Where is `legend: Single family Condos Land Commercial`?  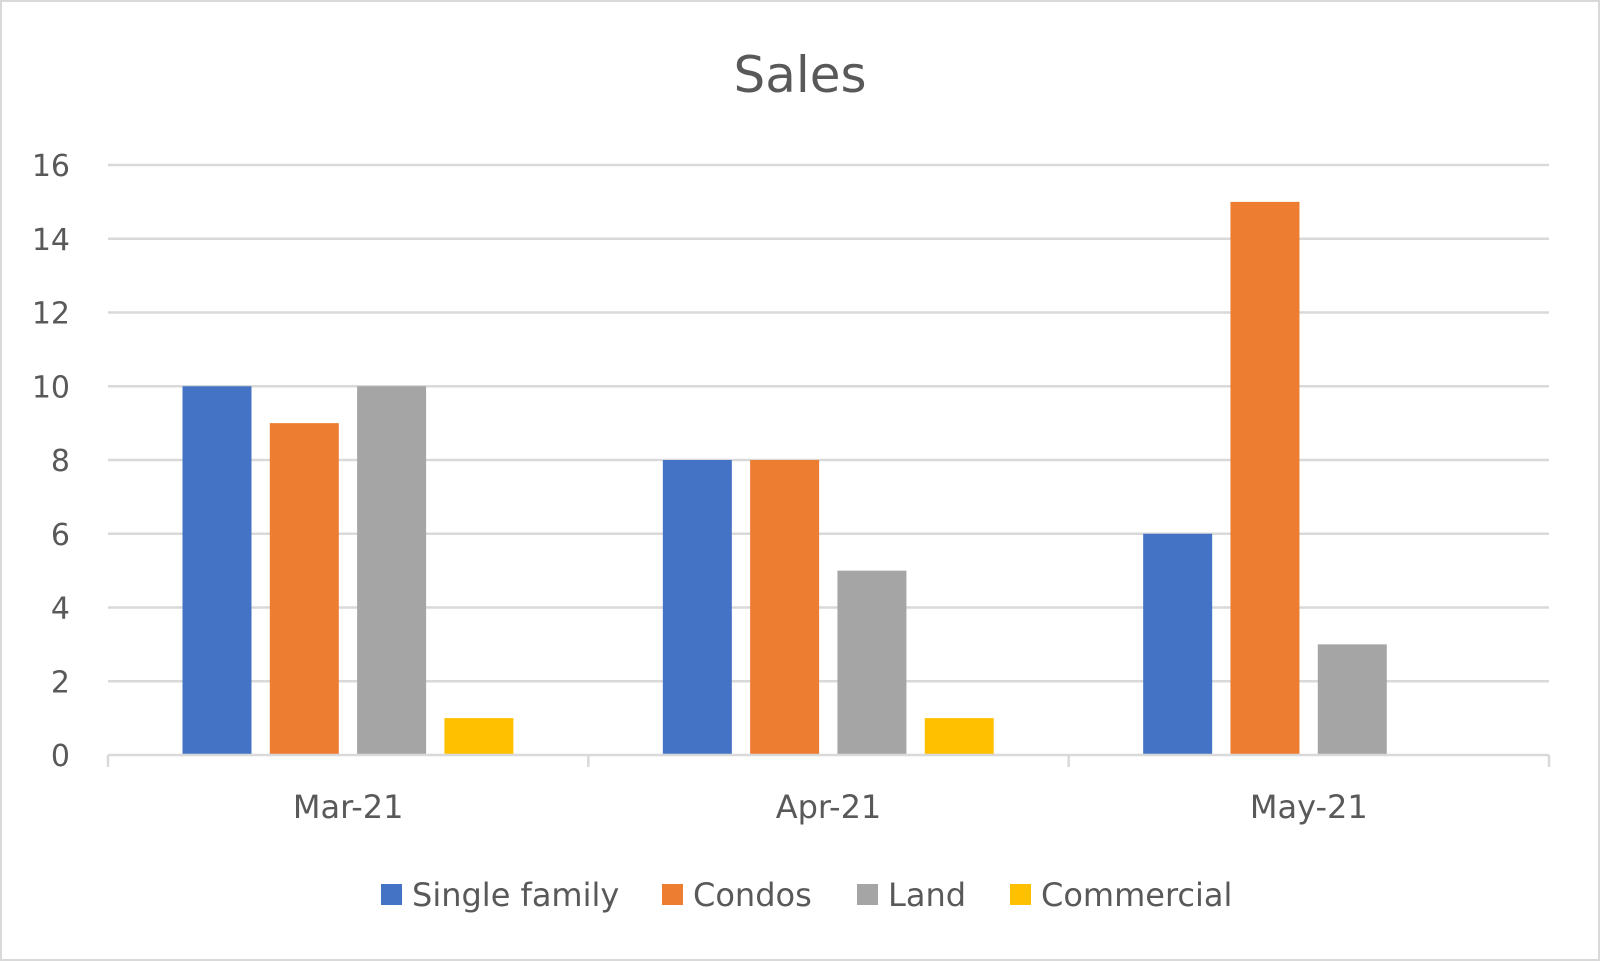 legend: Single family Condos Land Commercial is located at coordinates (806, 895).